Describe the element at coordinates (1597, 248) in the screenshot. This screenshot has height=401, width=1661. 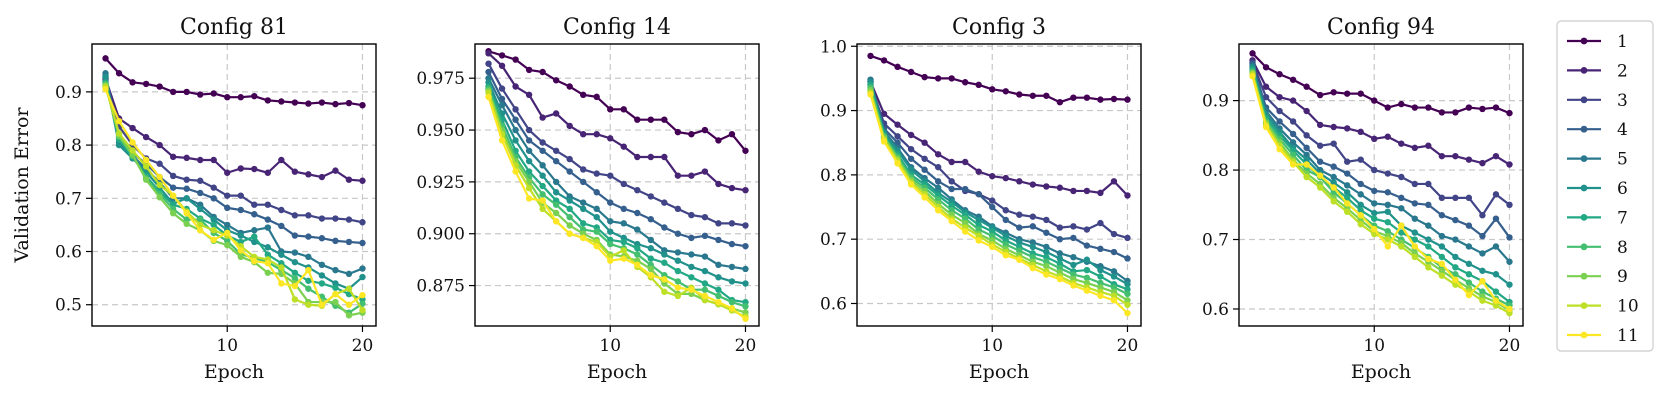
I see `legend-entry-8: 8` at that location.